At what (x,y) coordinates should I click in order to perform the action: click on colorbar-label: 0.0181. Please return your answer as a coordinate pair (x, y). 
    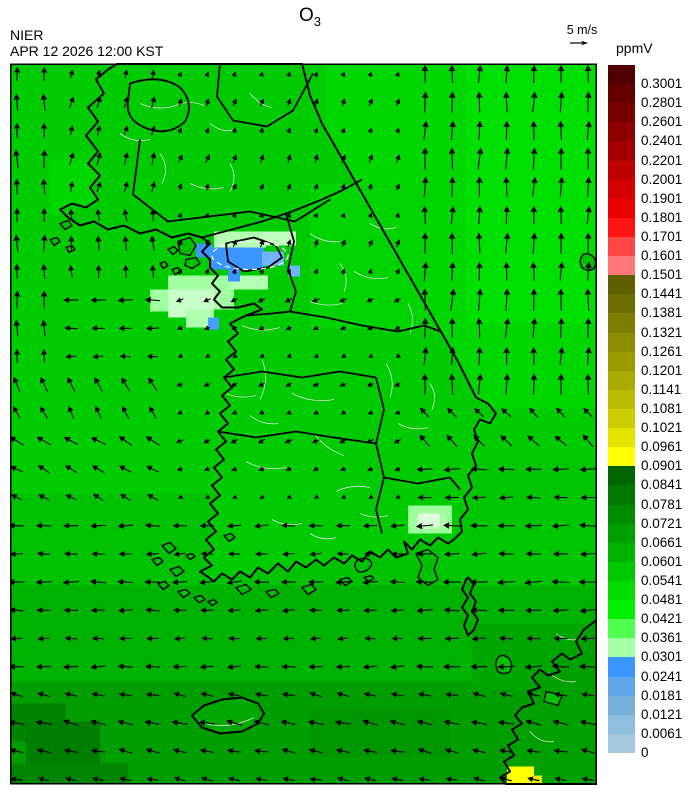
    Looking at the image, I should click on (662, 695).